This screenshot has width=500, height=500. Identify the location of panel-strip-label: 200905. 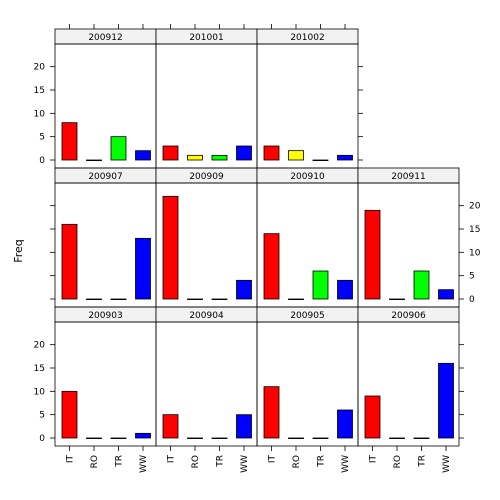
(307, 316).